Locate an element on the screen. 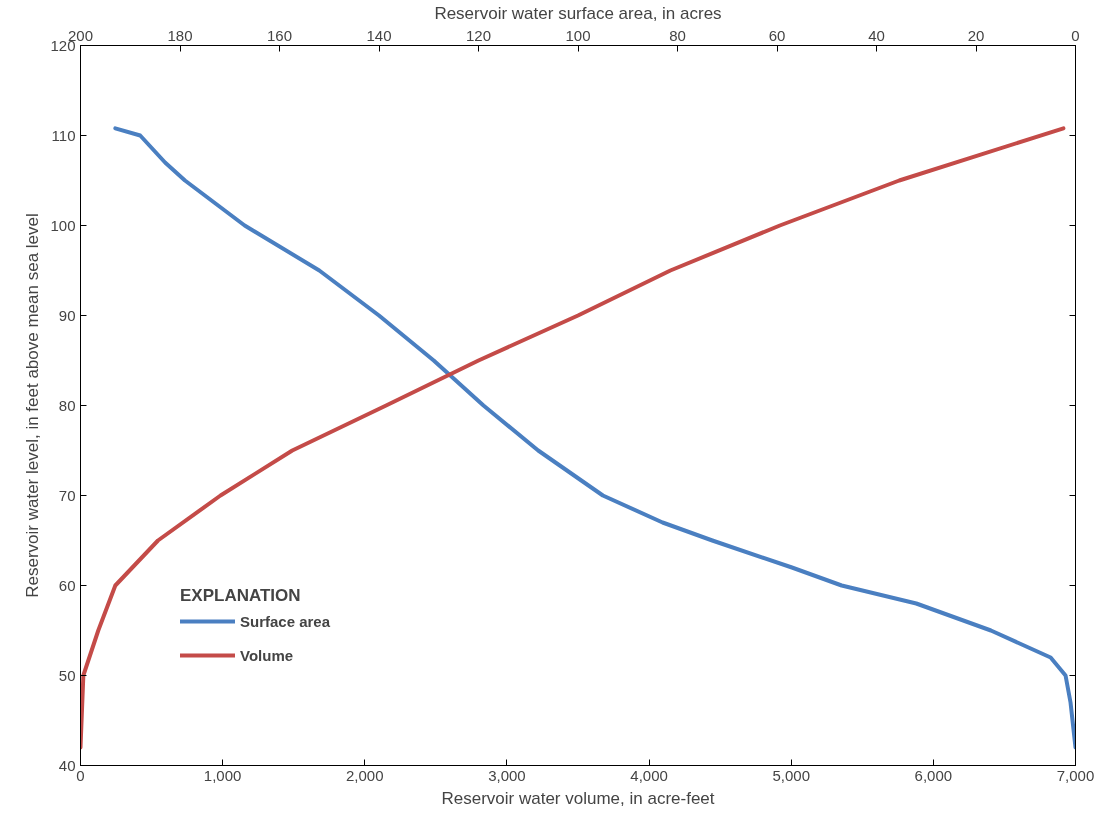 The height and width of the screenshot is (819, 1109). x-tick-label: 2,000 is located at coordinates (365, 775).